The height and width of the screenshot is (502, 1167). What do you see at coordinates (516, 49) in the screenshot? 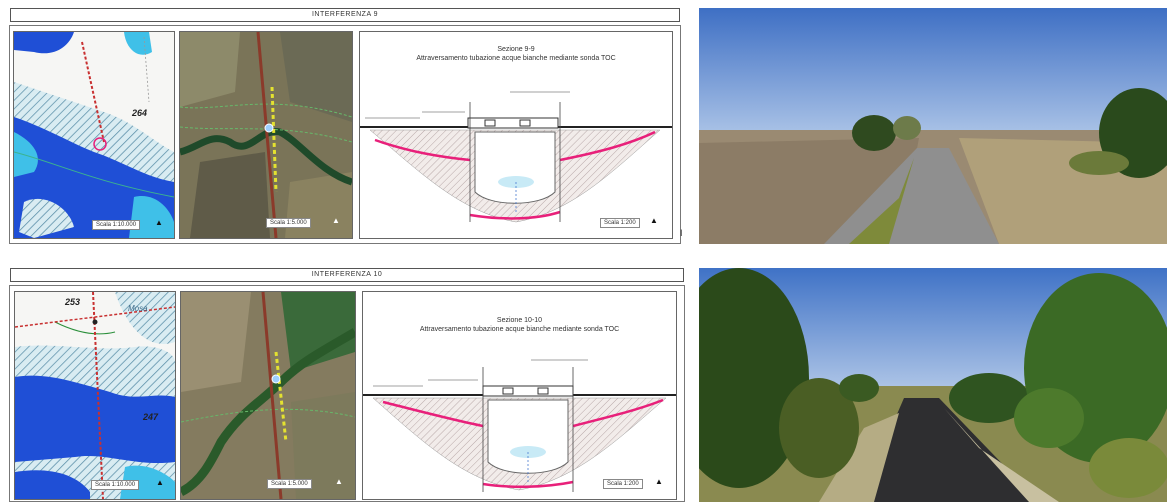
I see `row1-section-title: Sezione 9-9` at bounding box center [516, 49].